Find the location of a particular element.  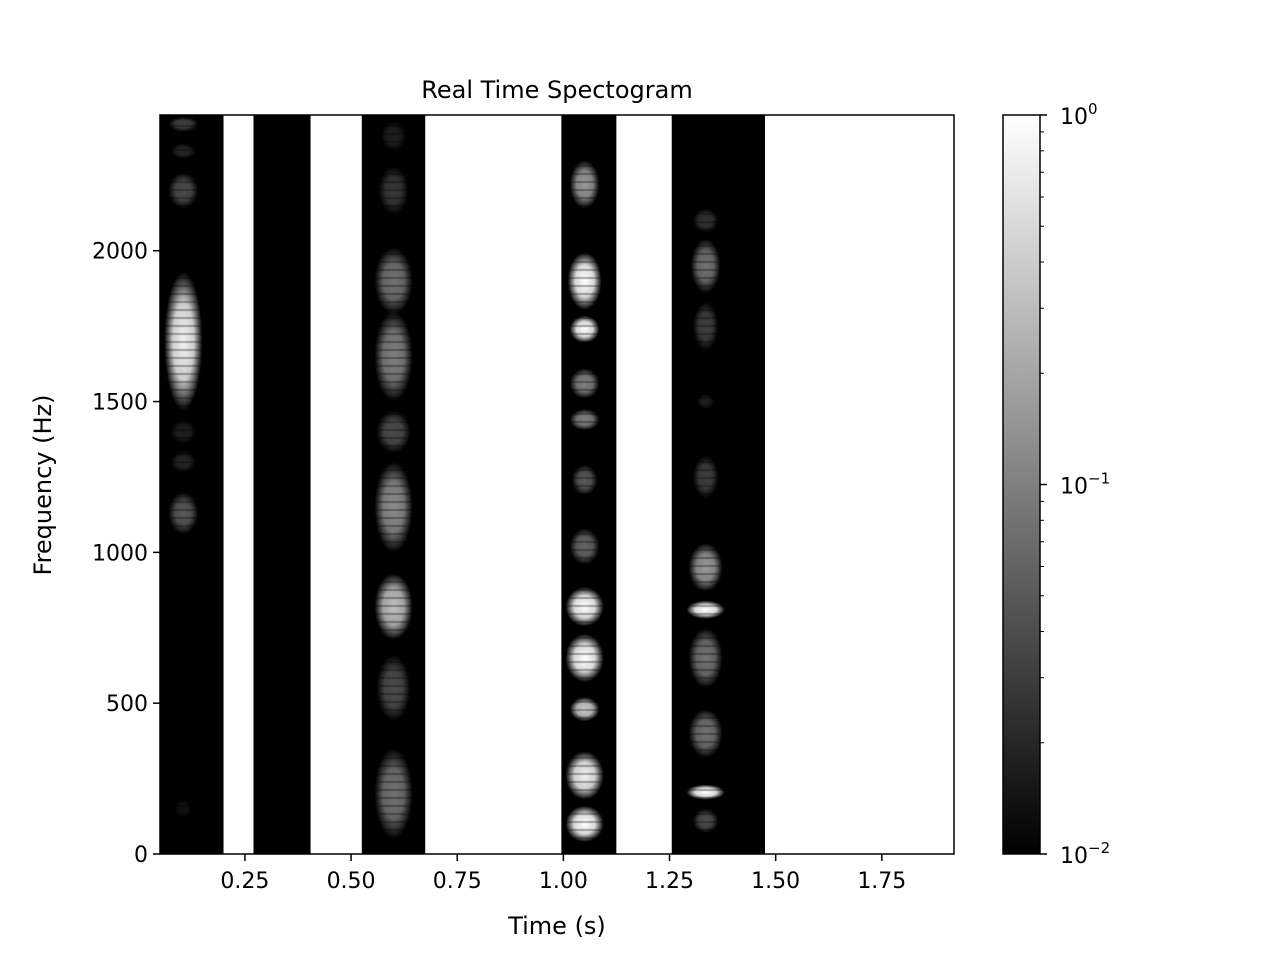

y-tick-label: 2000 is located at coordinates (120, 252).